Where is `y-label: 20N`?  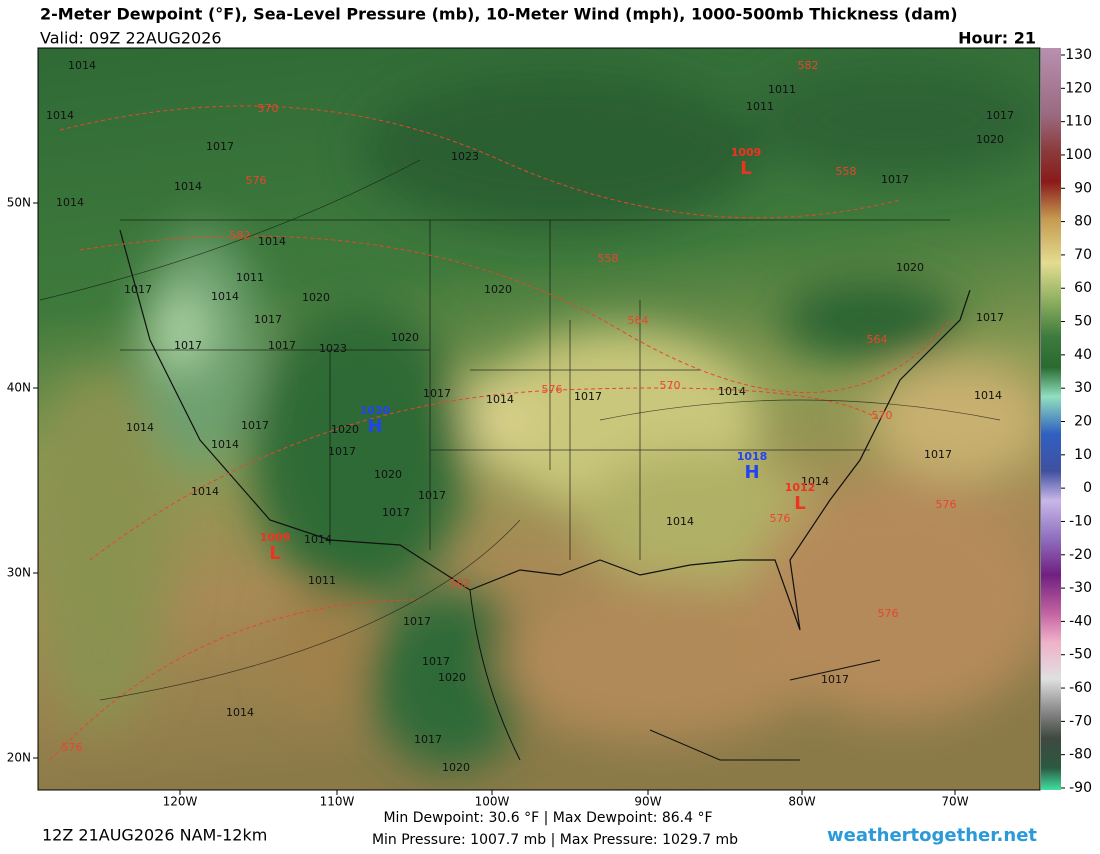 y-label: 20N is located at coordinates (19, 758).